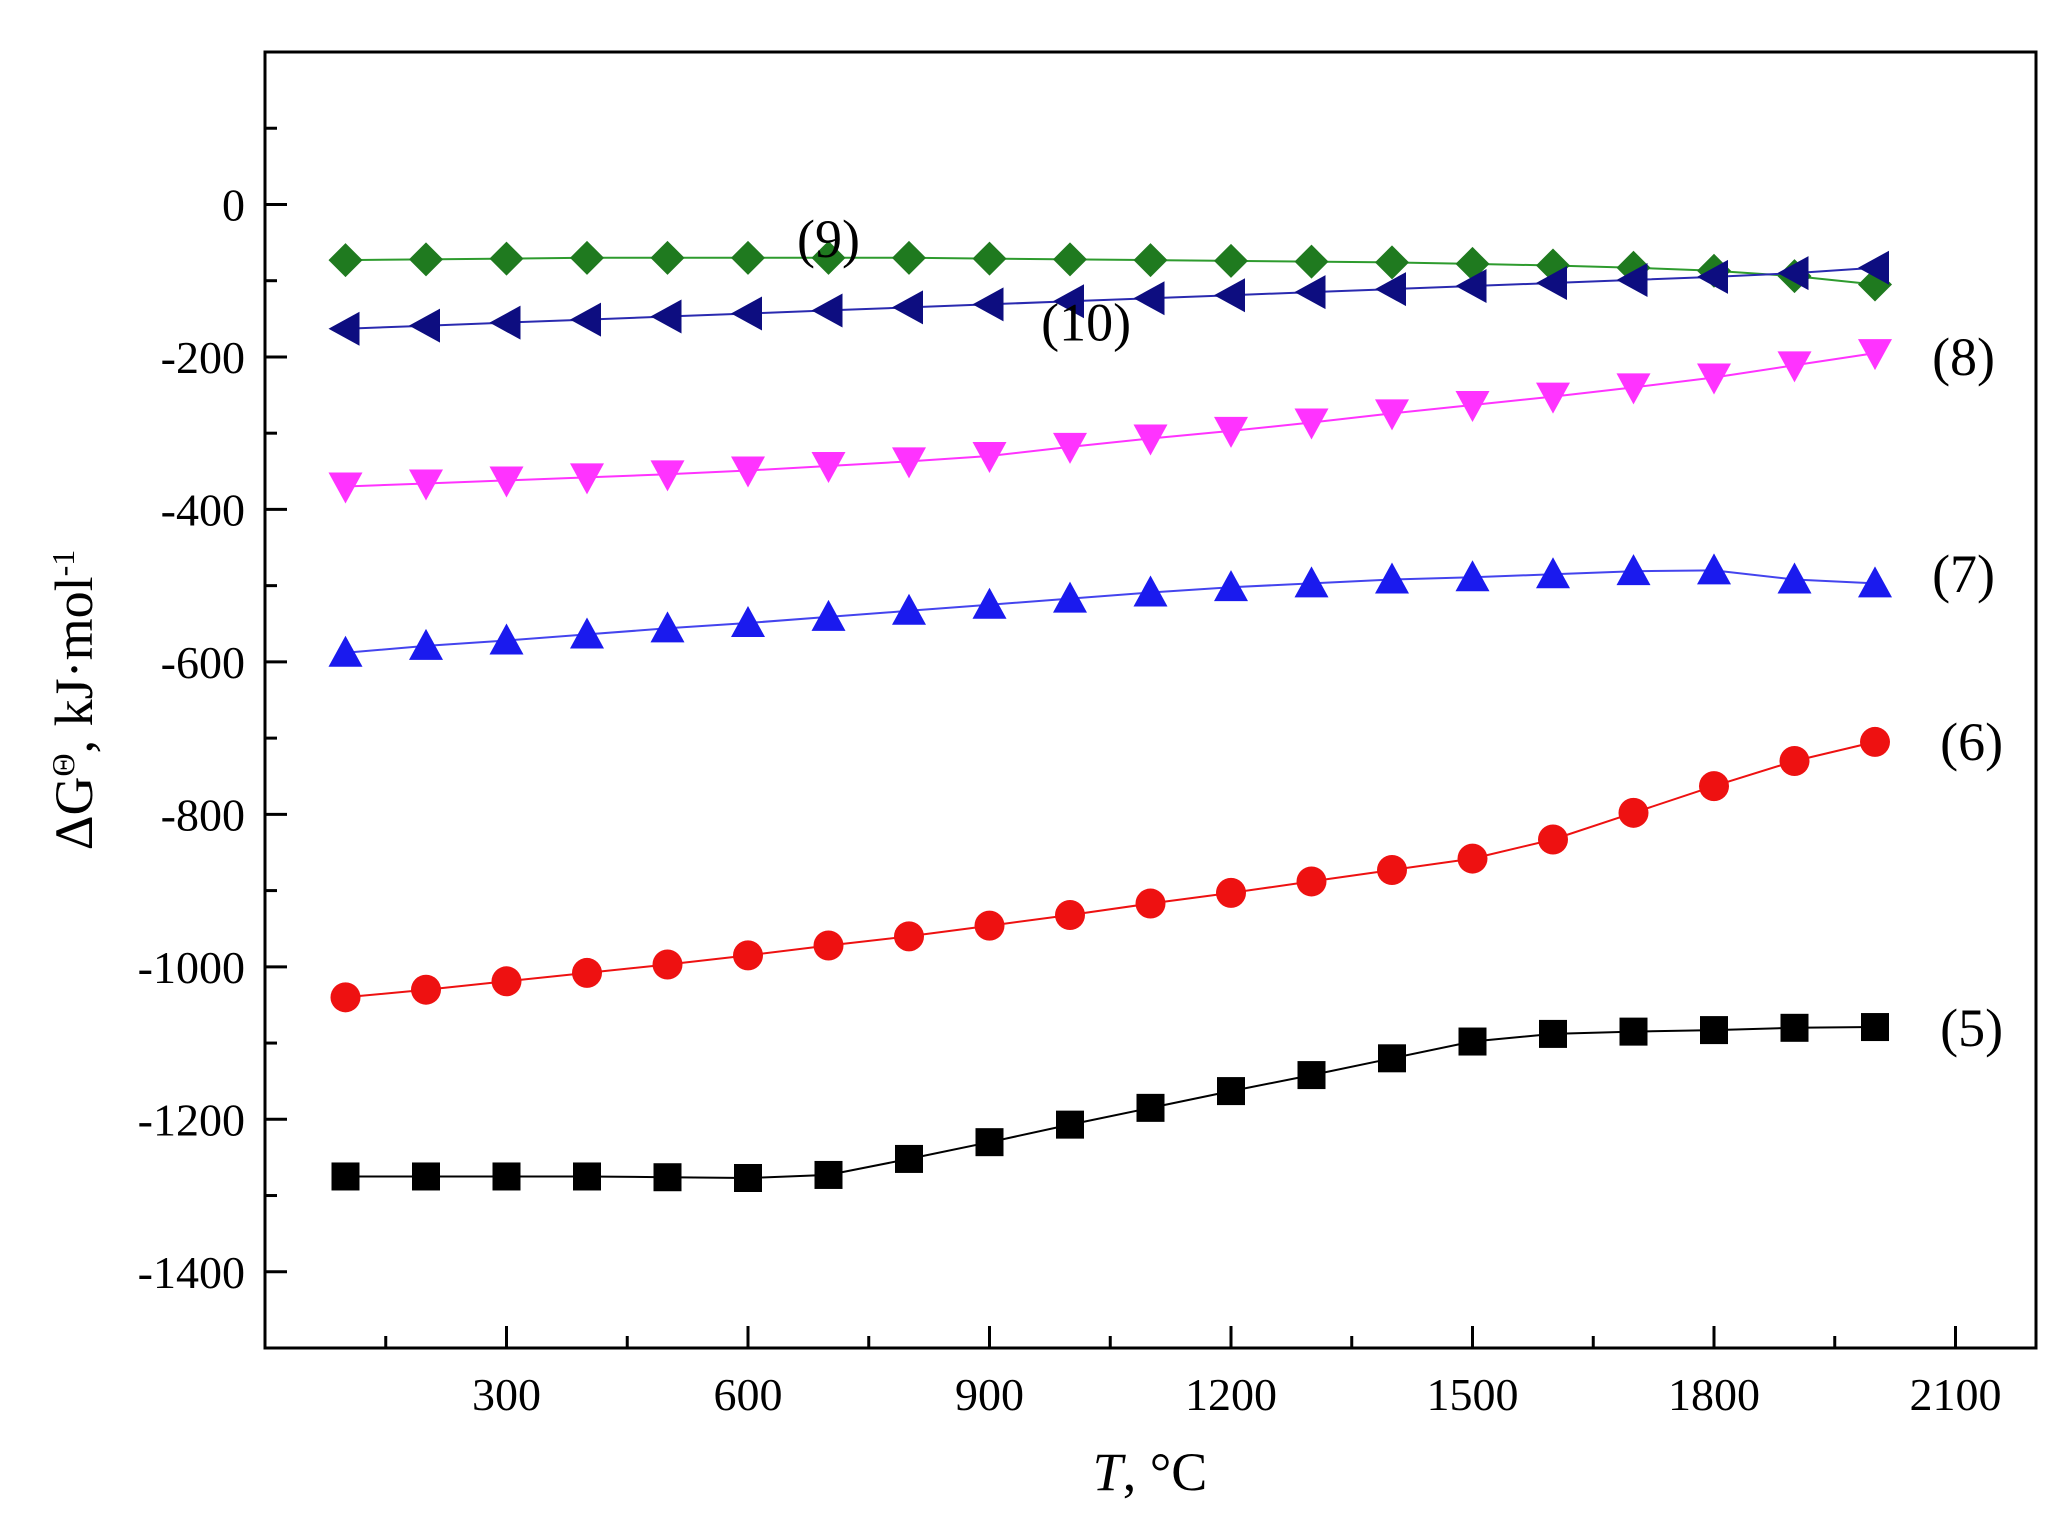 The width and height of the screenshot is (2057, 1539). What do you see at coordinates (203, 509) in the screenshot?
I see `y-tick-label: -400` at bounding box center [203, 509].